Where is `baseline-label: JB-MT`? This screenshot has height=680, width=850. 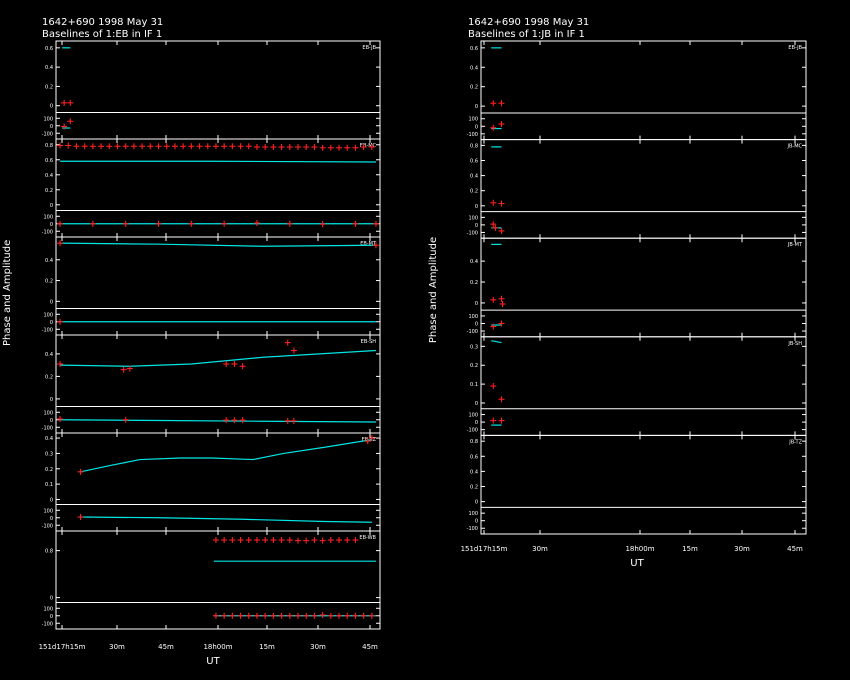 baseline-label: JB-MT is located at coordinates (795, 245).